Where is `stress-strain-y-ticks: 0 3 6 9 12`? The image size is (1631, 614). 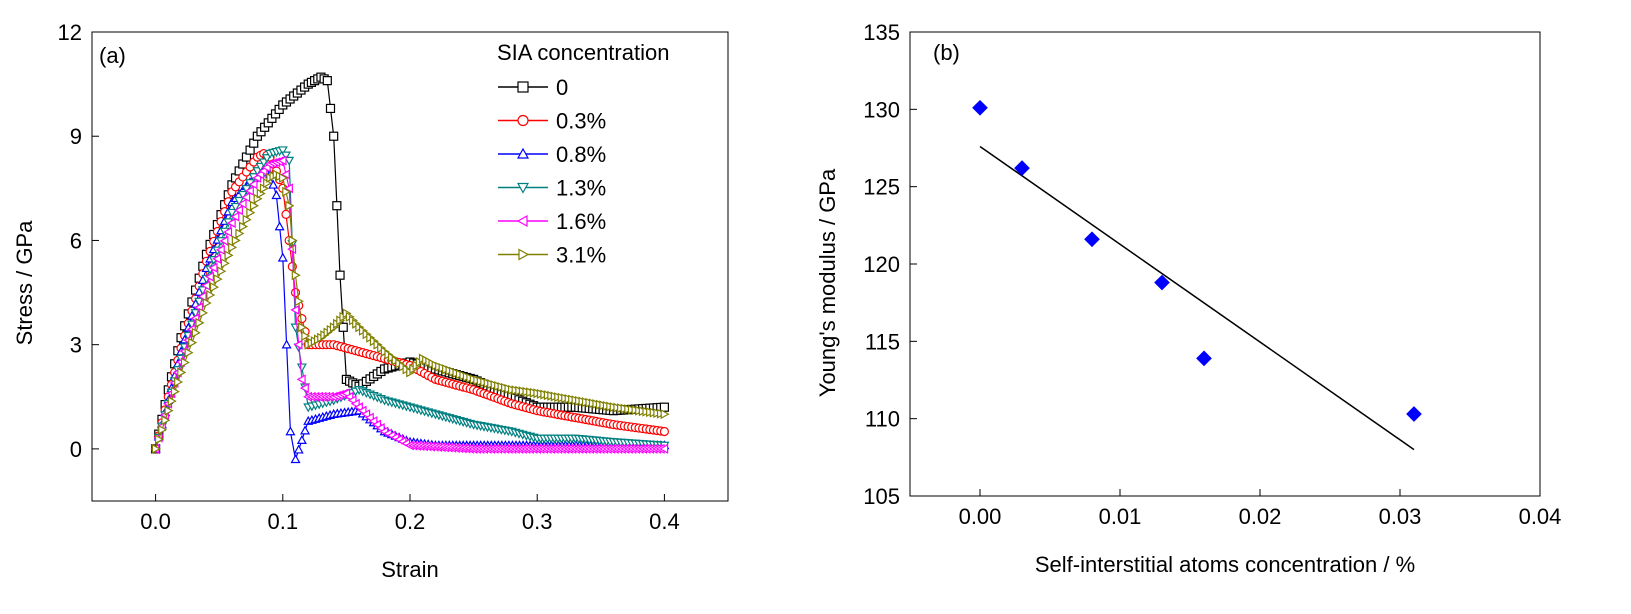 stress-strain-y-ticks: 0 3 6 9 12 is located at coordinates (78, 241).